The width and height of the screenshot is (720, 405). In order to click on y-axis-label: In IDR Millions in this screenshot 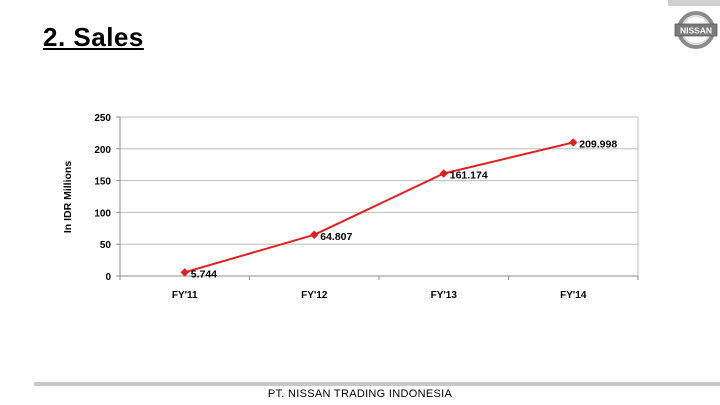, I will do `click(68, 197)`.